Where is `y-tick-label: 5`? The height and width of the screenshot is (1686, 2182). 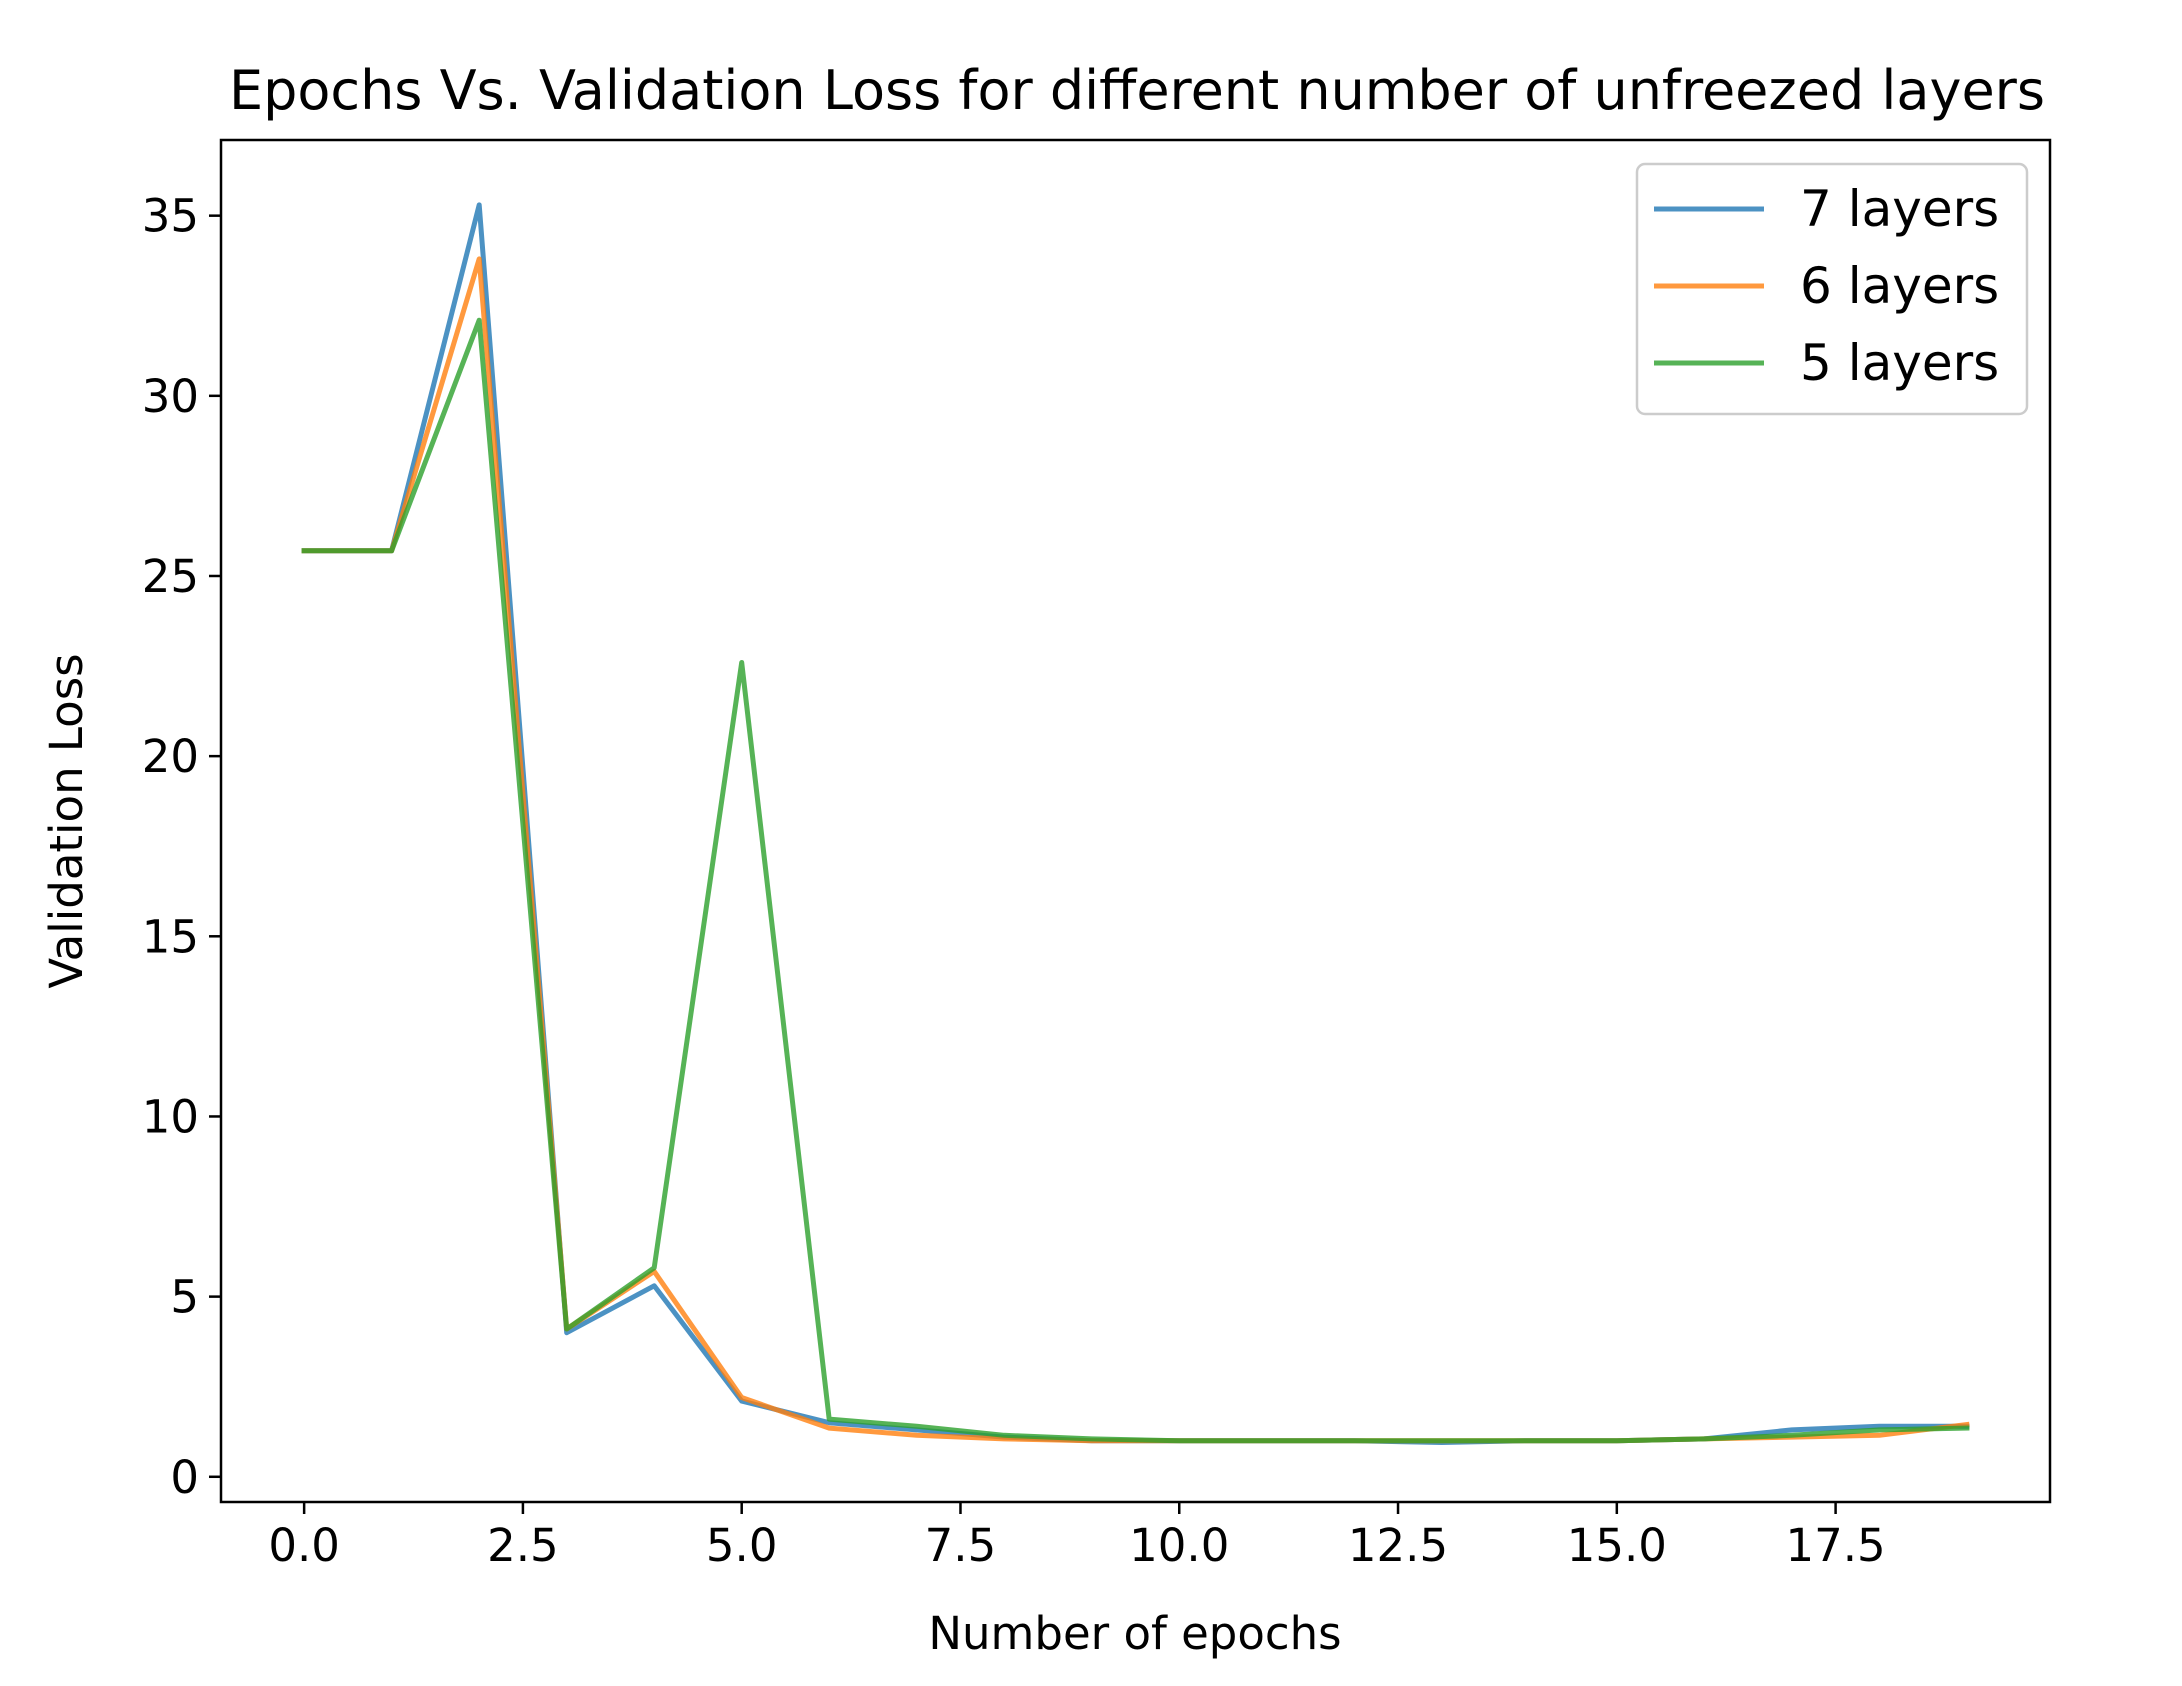 y-tick-label: 5 is located at coordinates (184, 1297).